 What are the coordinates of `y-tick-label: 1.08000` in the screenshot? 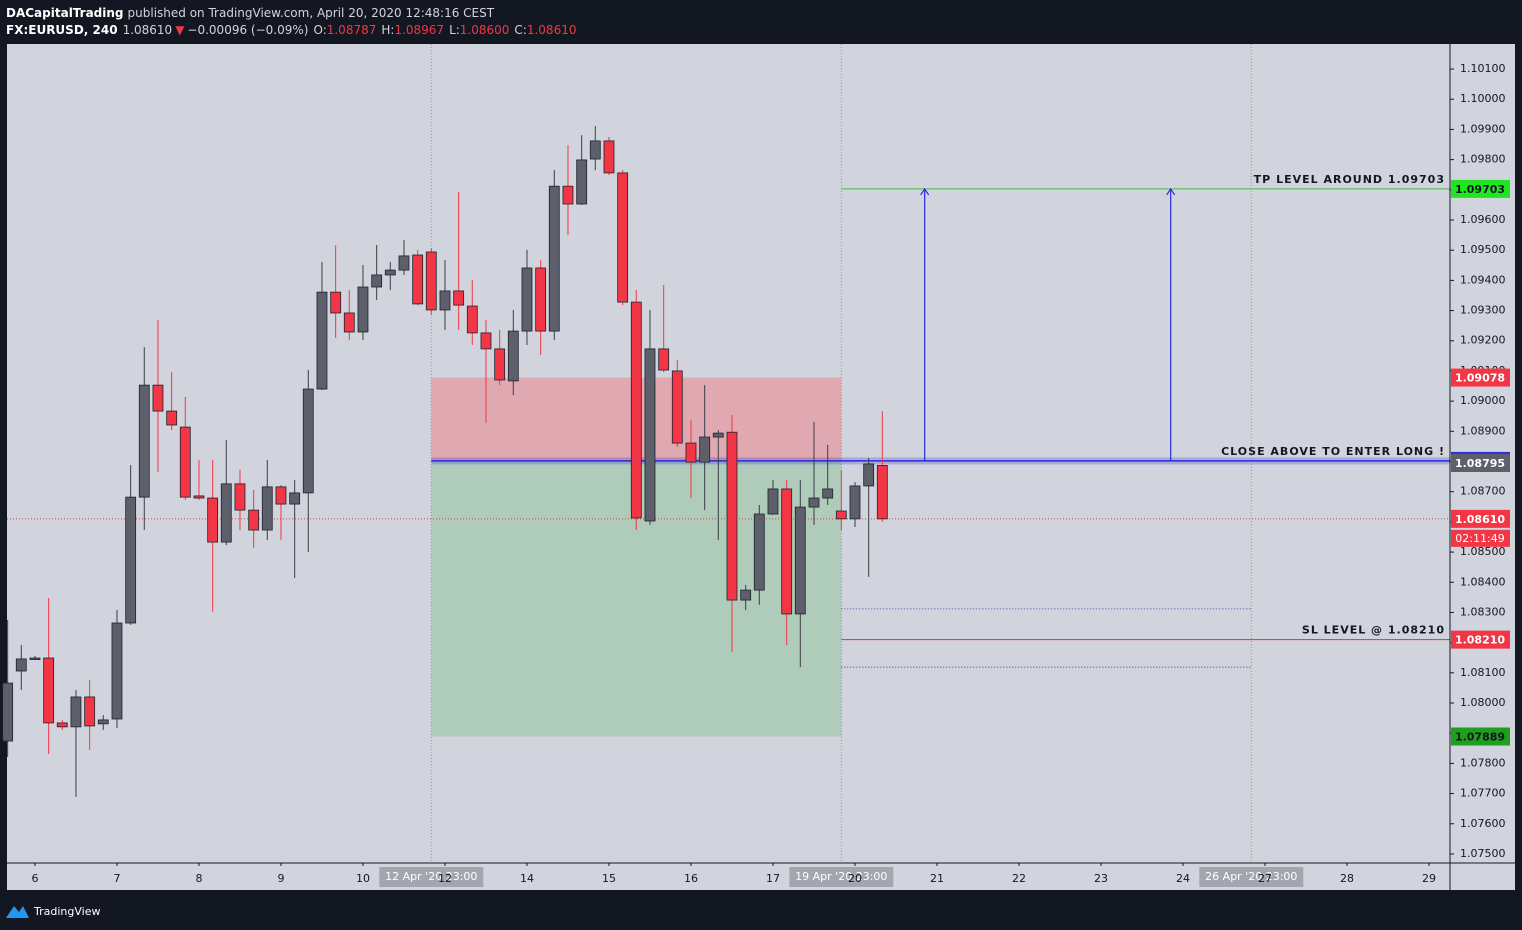 It's located at (1483, 702).